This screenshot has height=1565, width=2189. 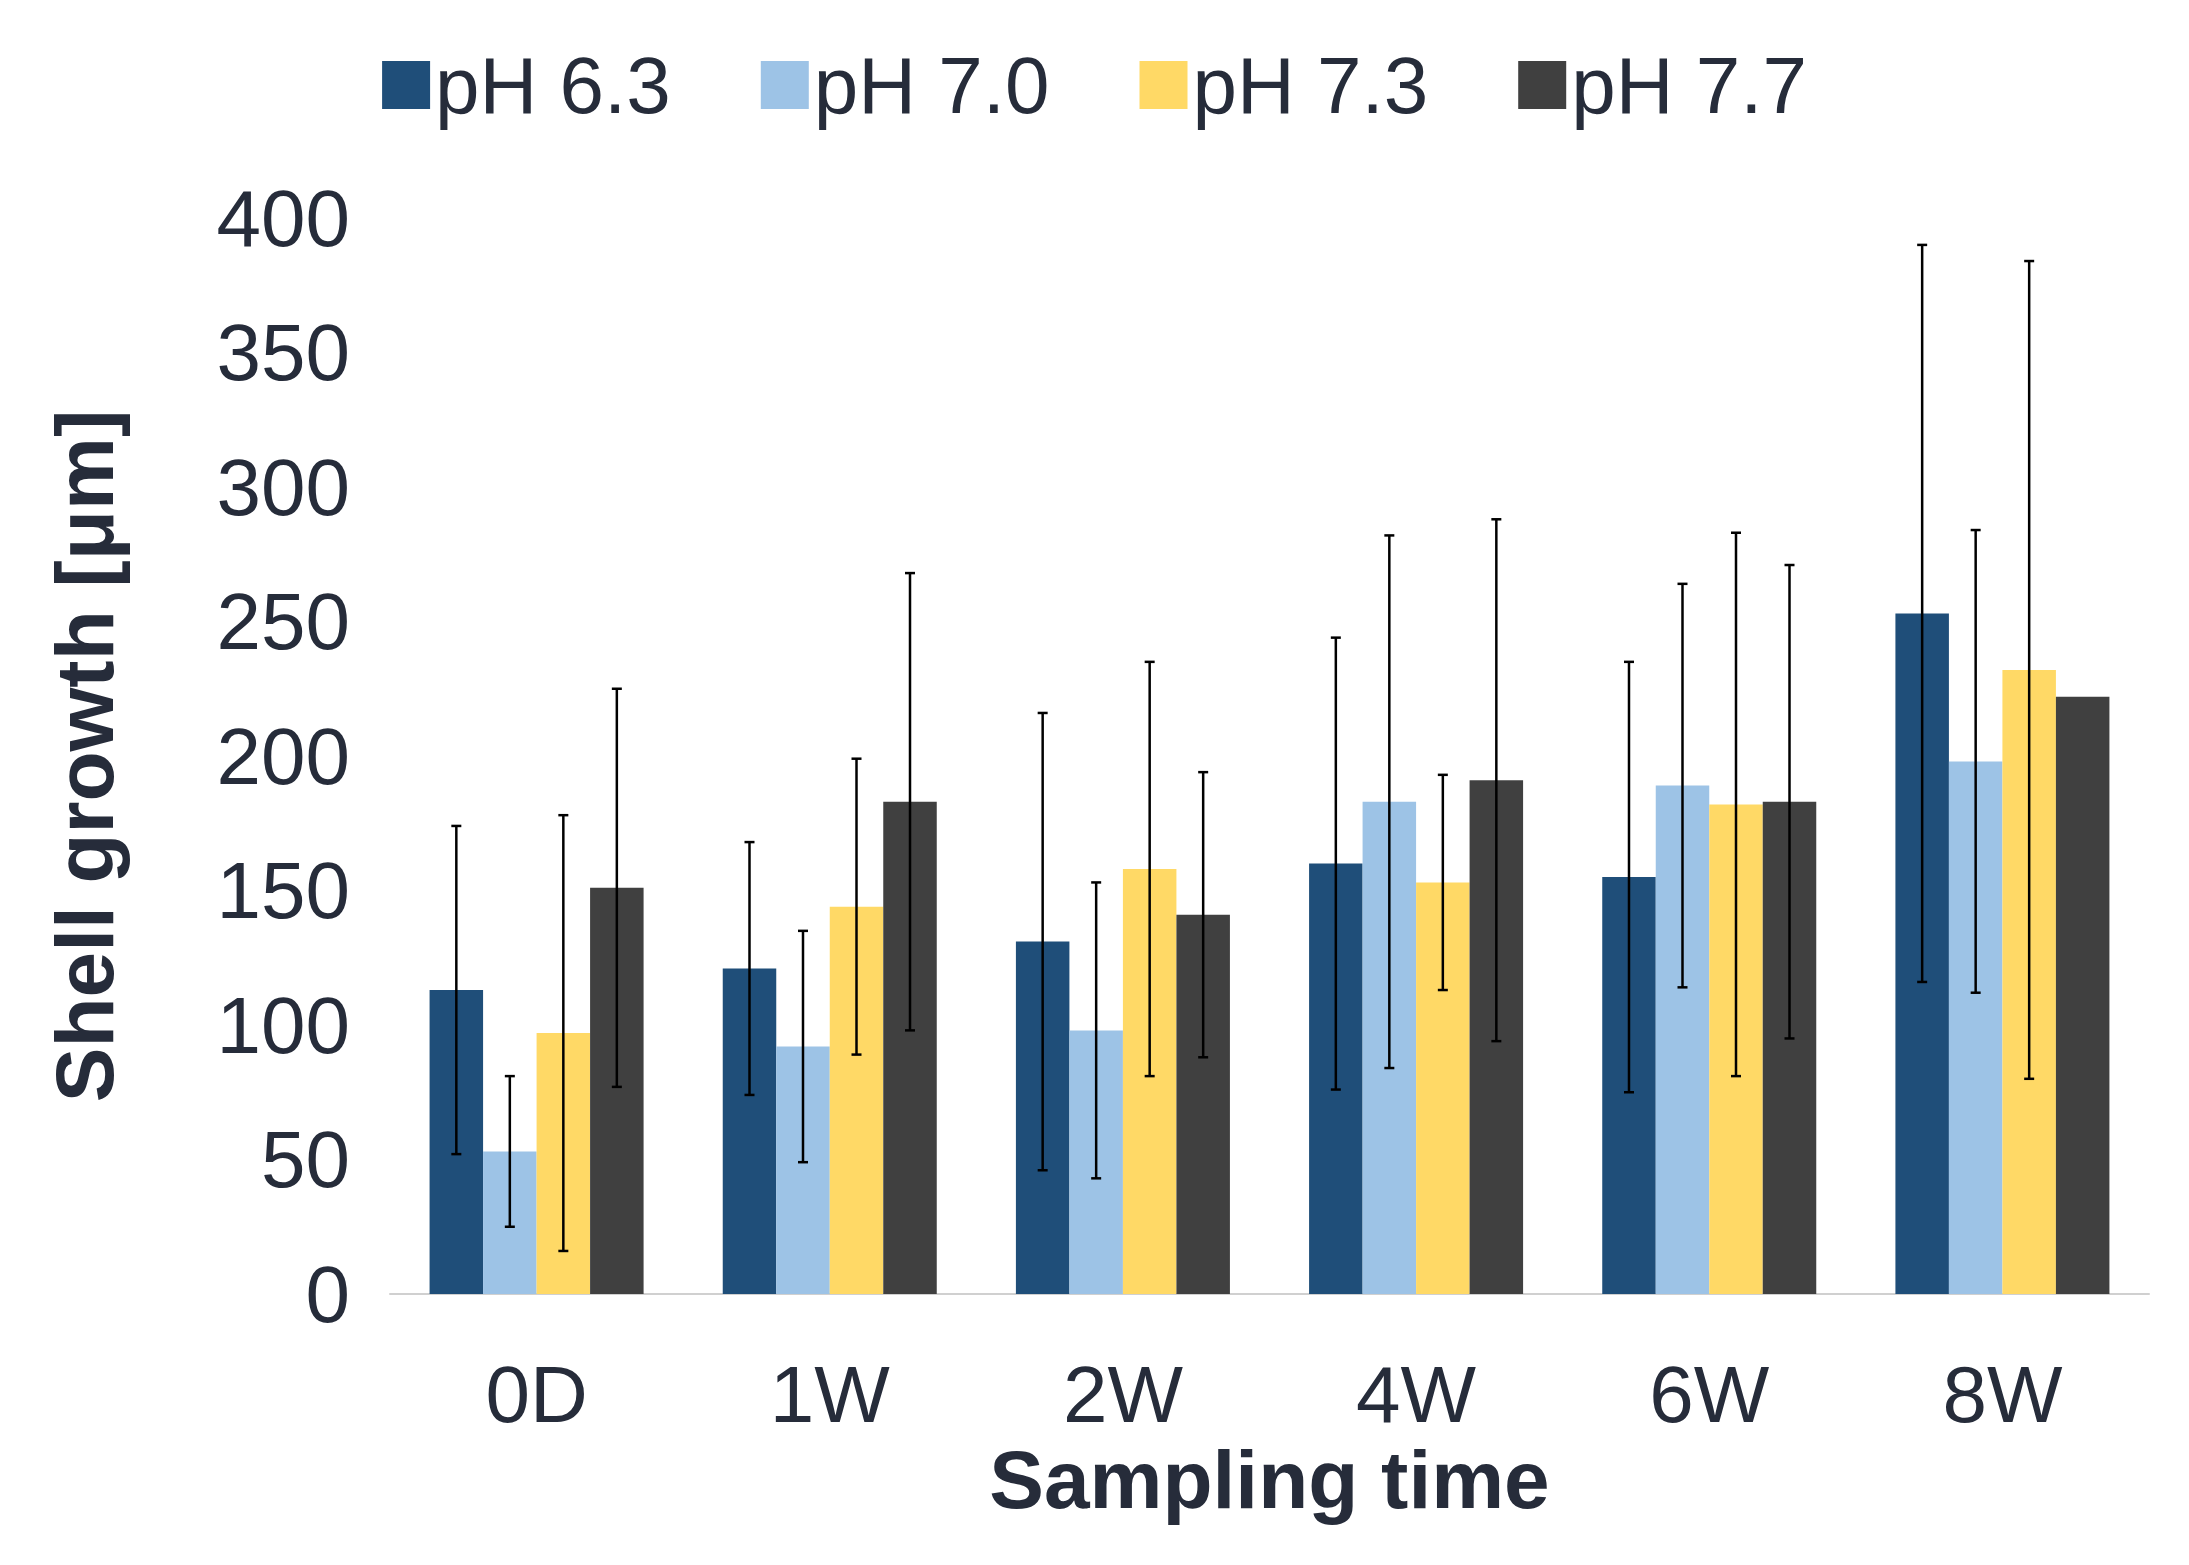 What do you see at coordinates (283, 352) in the screenshot?
I see `y-tick-label: 350` at bounding box center [283, 352].